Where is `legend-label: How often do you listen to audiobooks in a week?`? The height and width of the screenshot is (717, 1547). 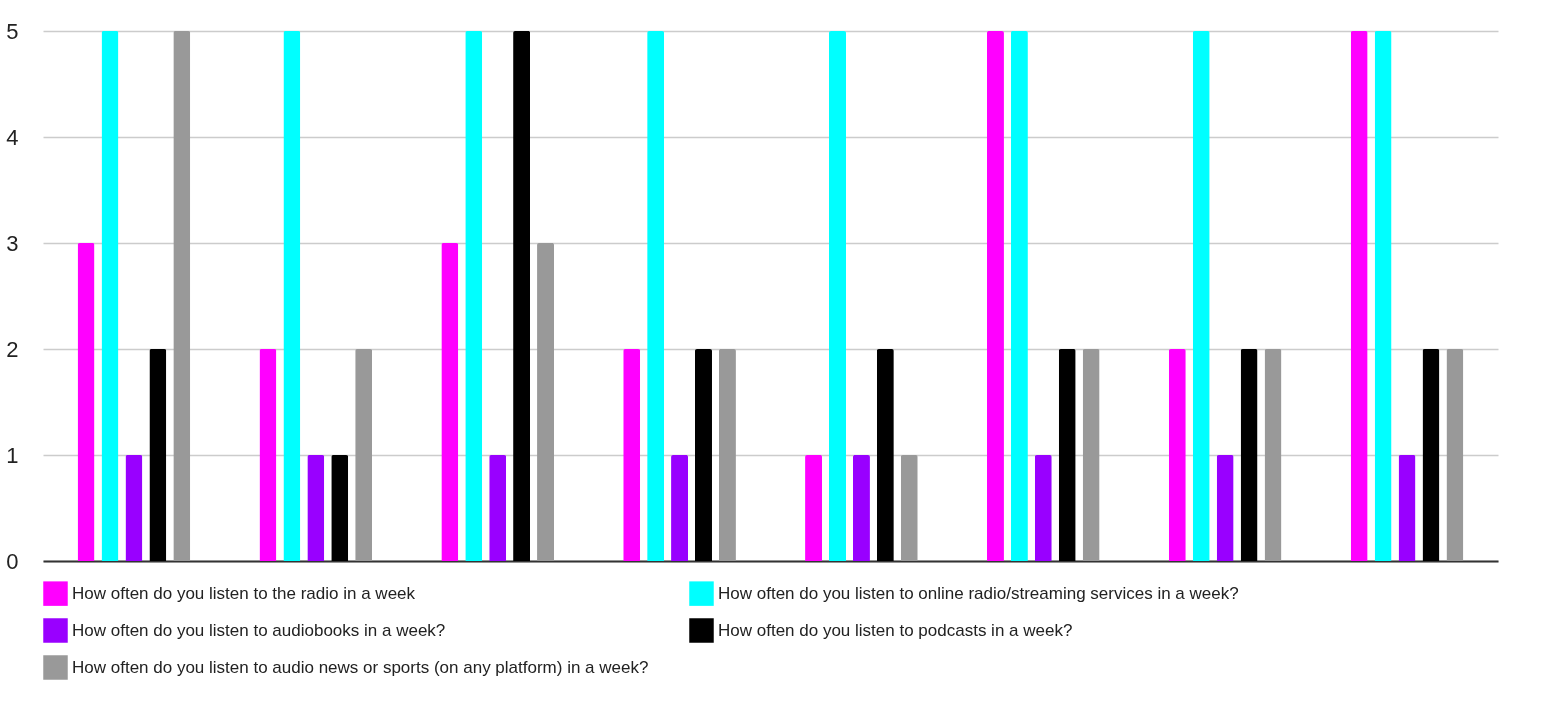 legend-label: How often do you listen to audiobooks in a week? is located at coordinates (259, 630).